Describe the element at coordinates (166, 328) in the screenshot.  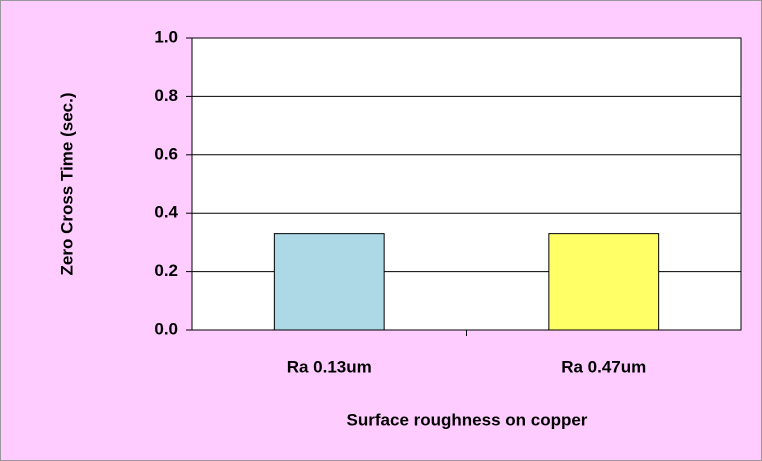
I see `y-tick-label: 0.0` at that location.